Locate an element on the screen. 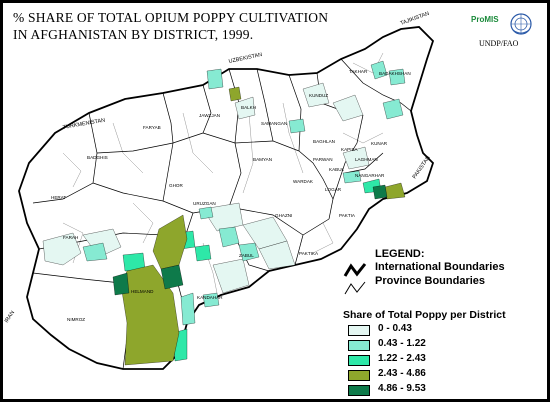  jawzjan-label: JAWZJAN is located at coordinates (209, 115).